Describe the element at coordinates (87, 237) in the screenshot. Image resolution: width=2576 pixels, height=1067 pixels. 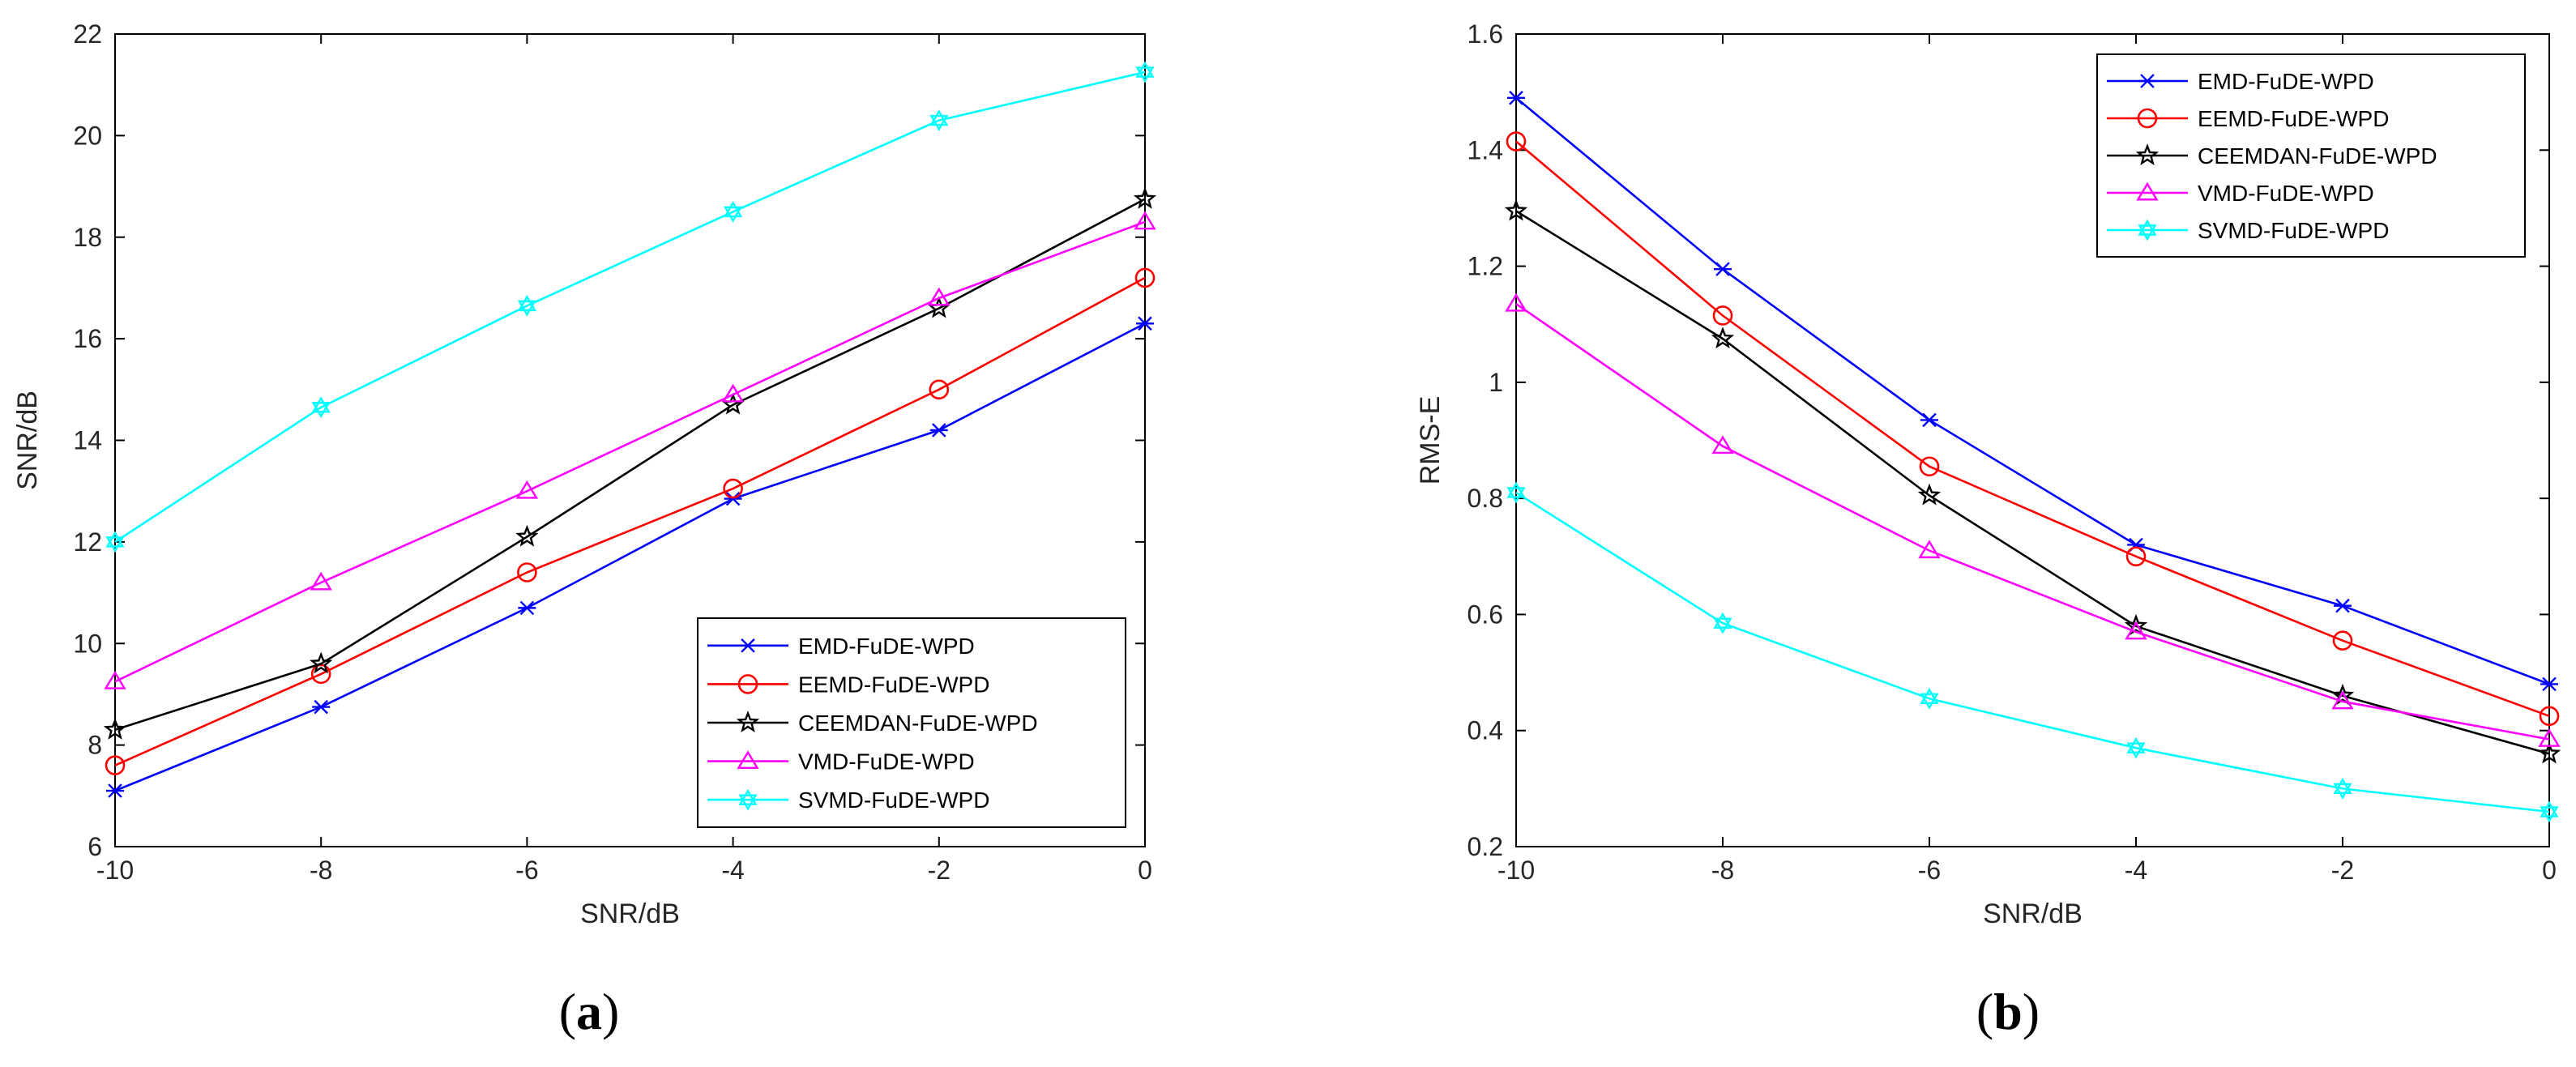
I see `y-tick-label: 18` at that location.